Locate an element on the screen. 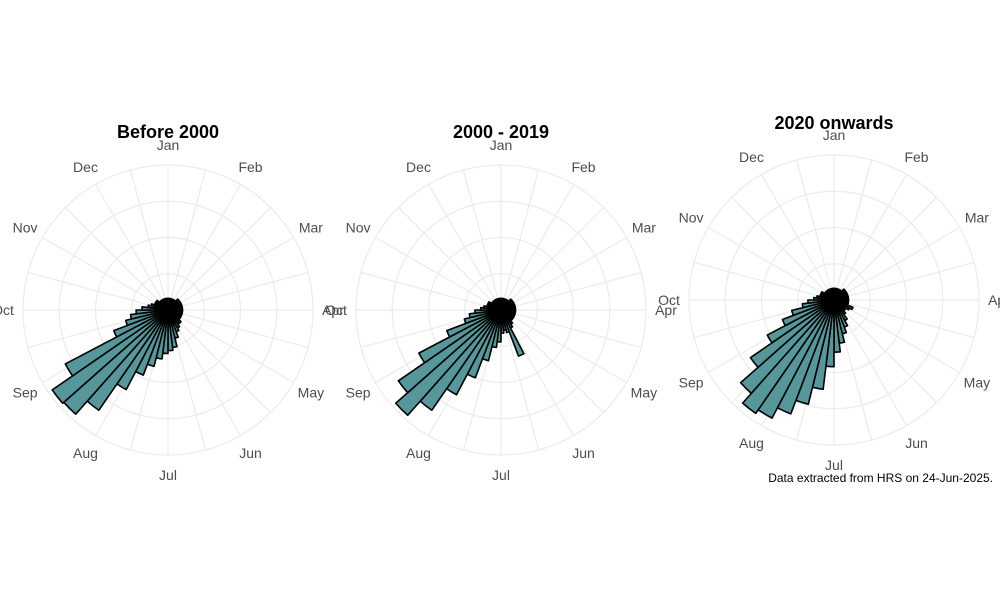  panel-title: Before 2000 is located at coordinates (168, 132).